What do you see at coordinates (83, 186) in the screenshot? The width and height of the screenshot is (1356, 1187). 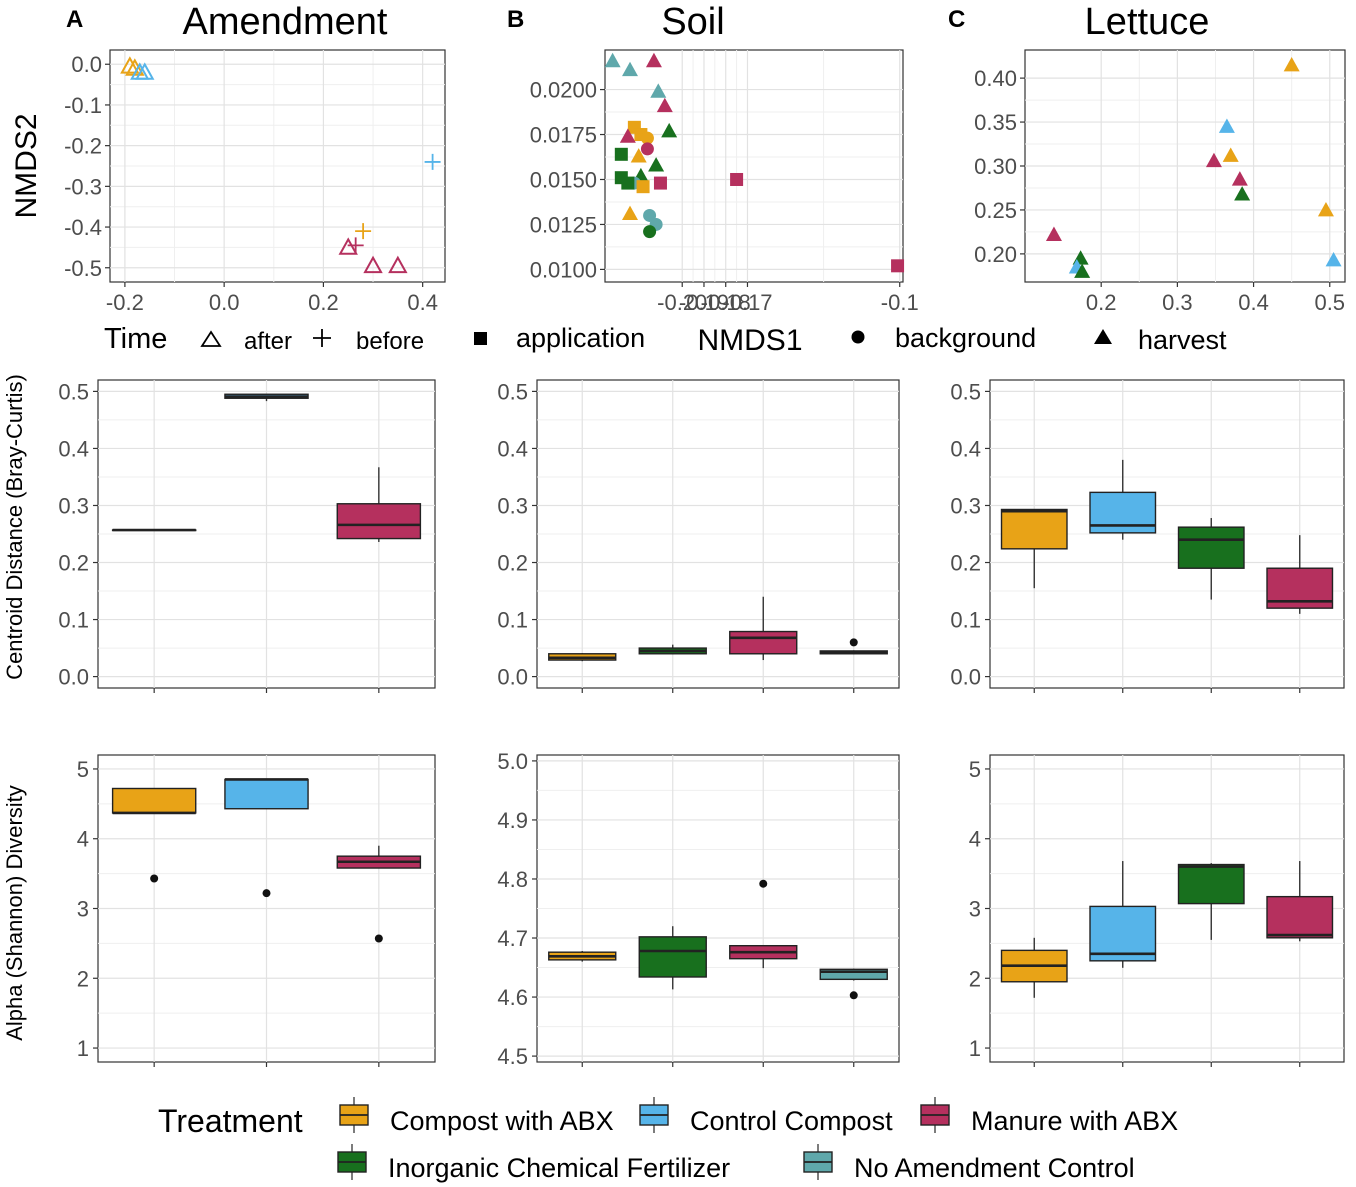 I see `y-tick-label: -0.3` at bounding box center [83, 186].